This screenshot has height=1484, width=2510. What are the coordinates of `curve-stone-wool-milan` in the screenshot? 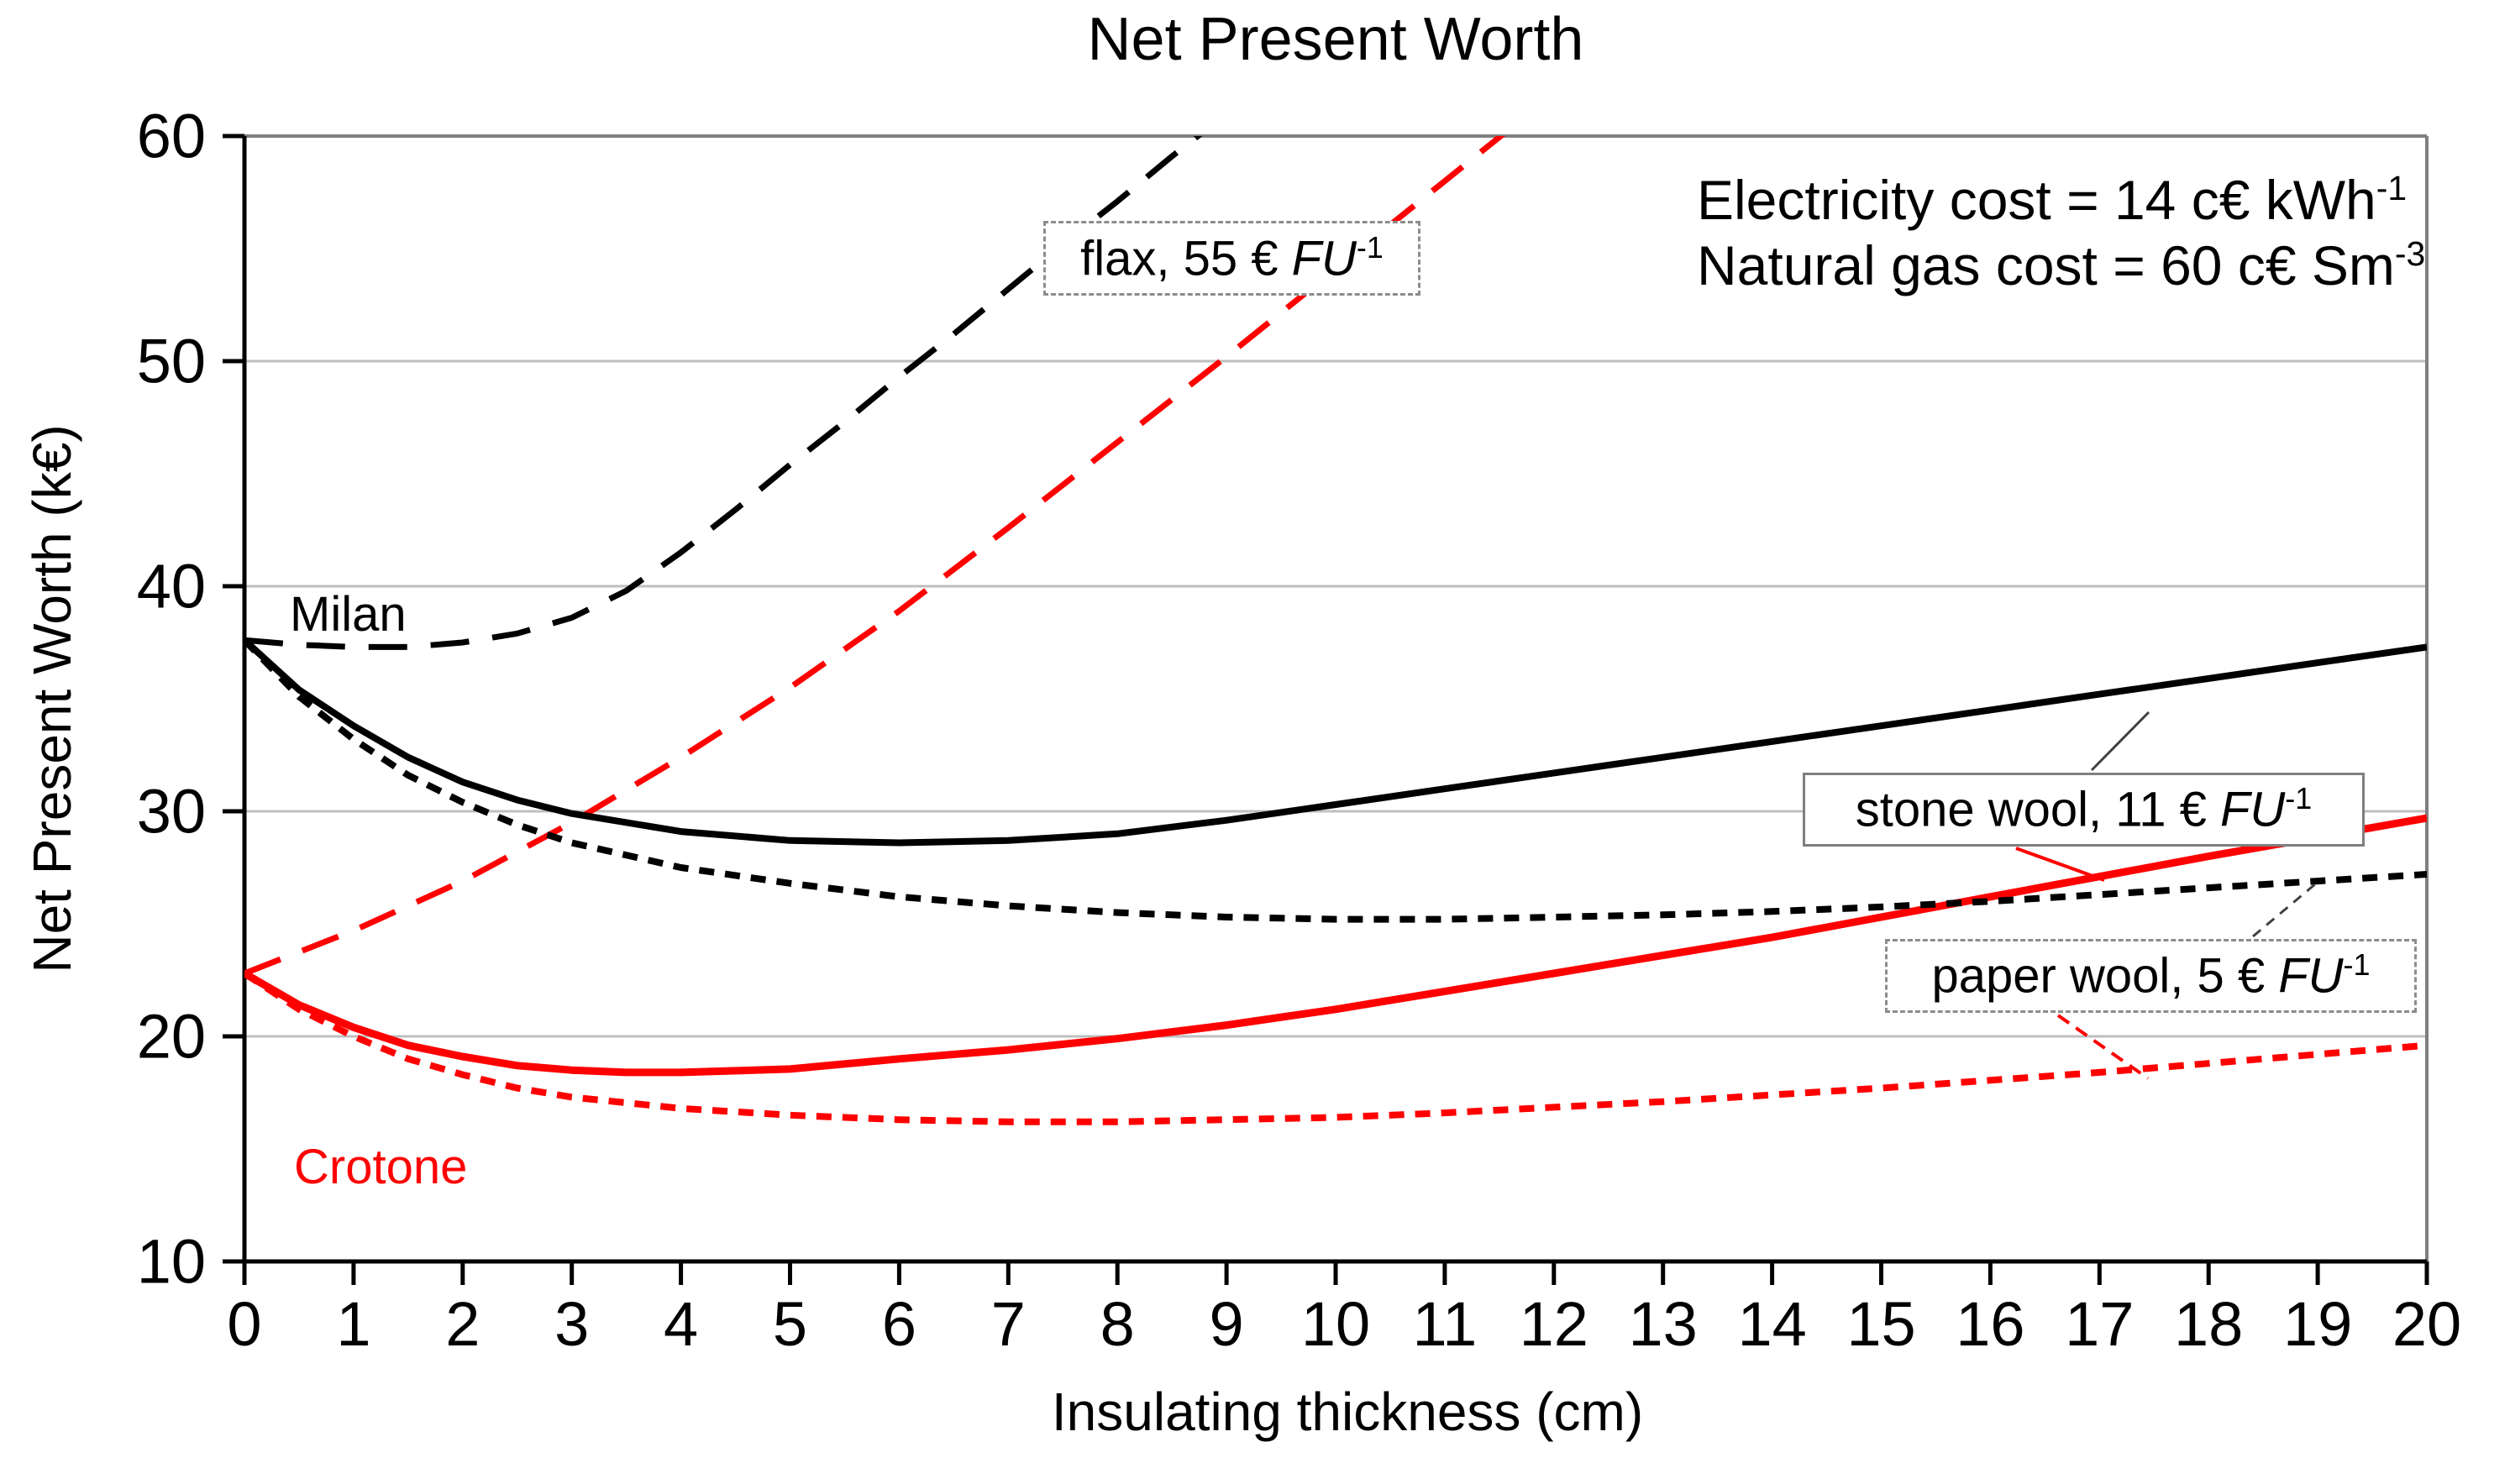 It's located at (1335, 742).